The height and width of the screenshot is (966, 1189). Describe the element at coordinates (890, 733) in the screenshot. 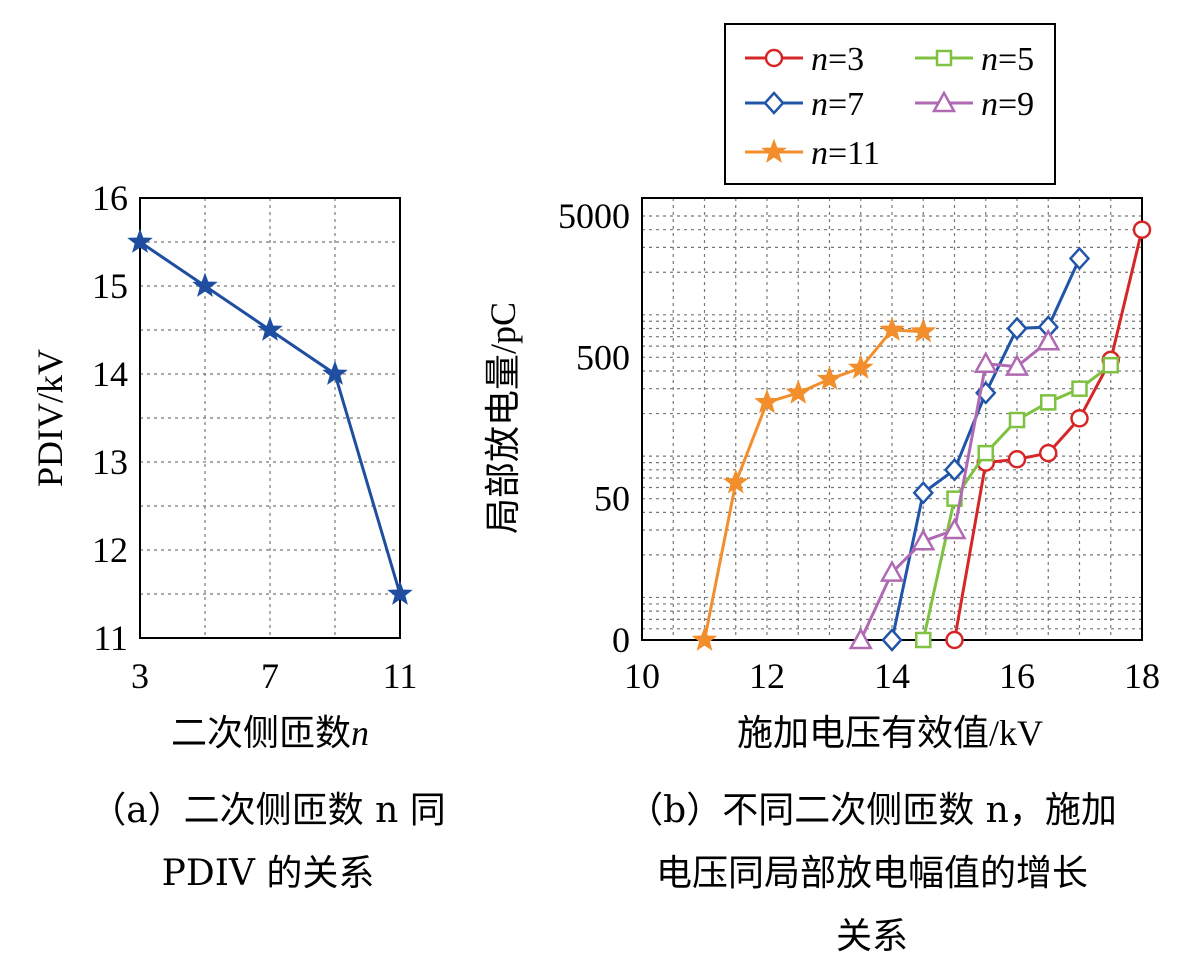

I see `chart-b-x-label: 施加电压有效值/kV` at that location.